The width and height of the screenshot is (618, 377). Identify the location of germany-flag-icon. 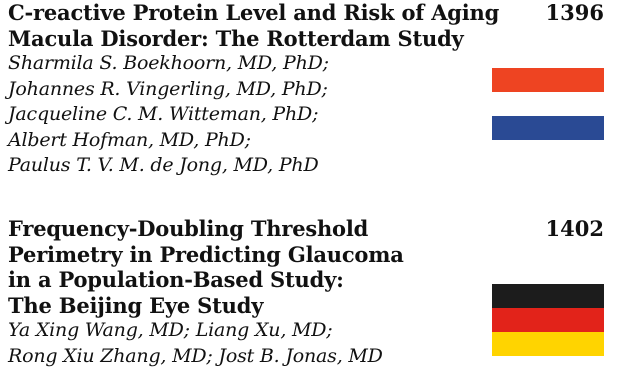
(548, 320).